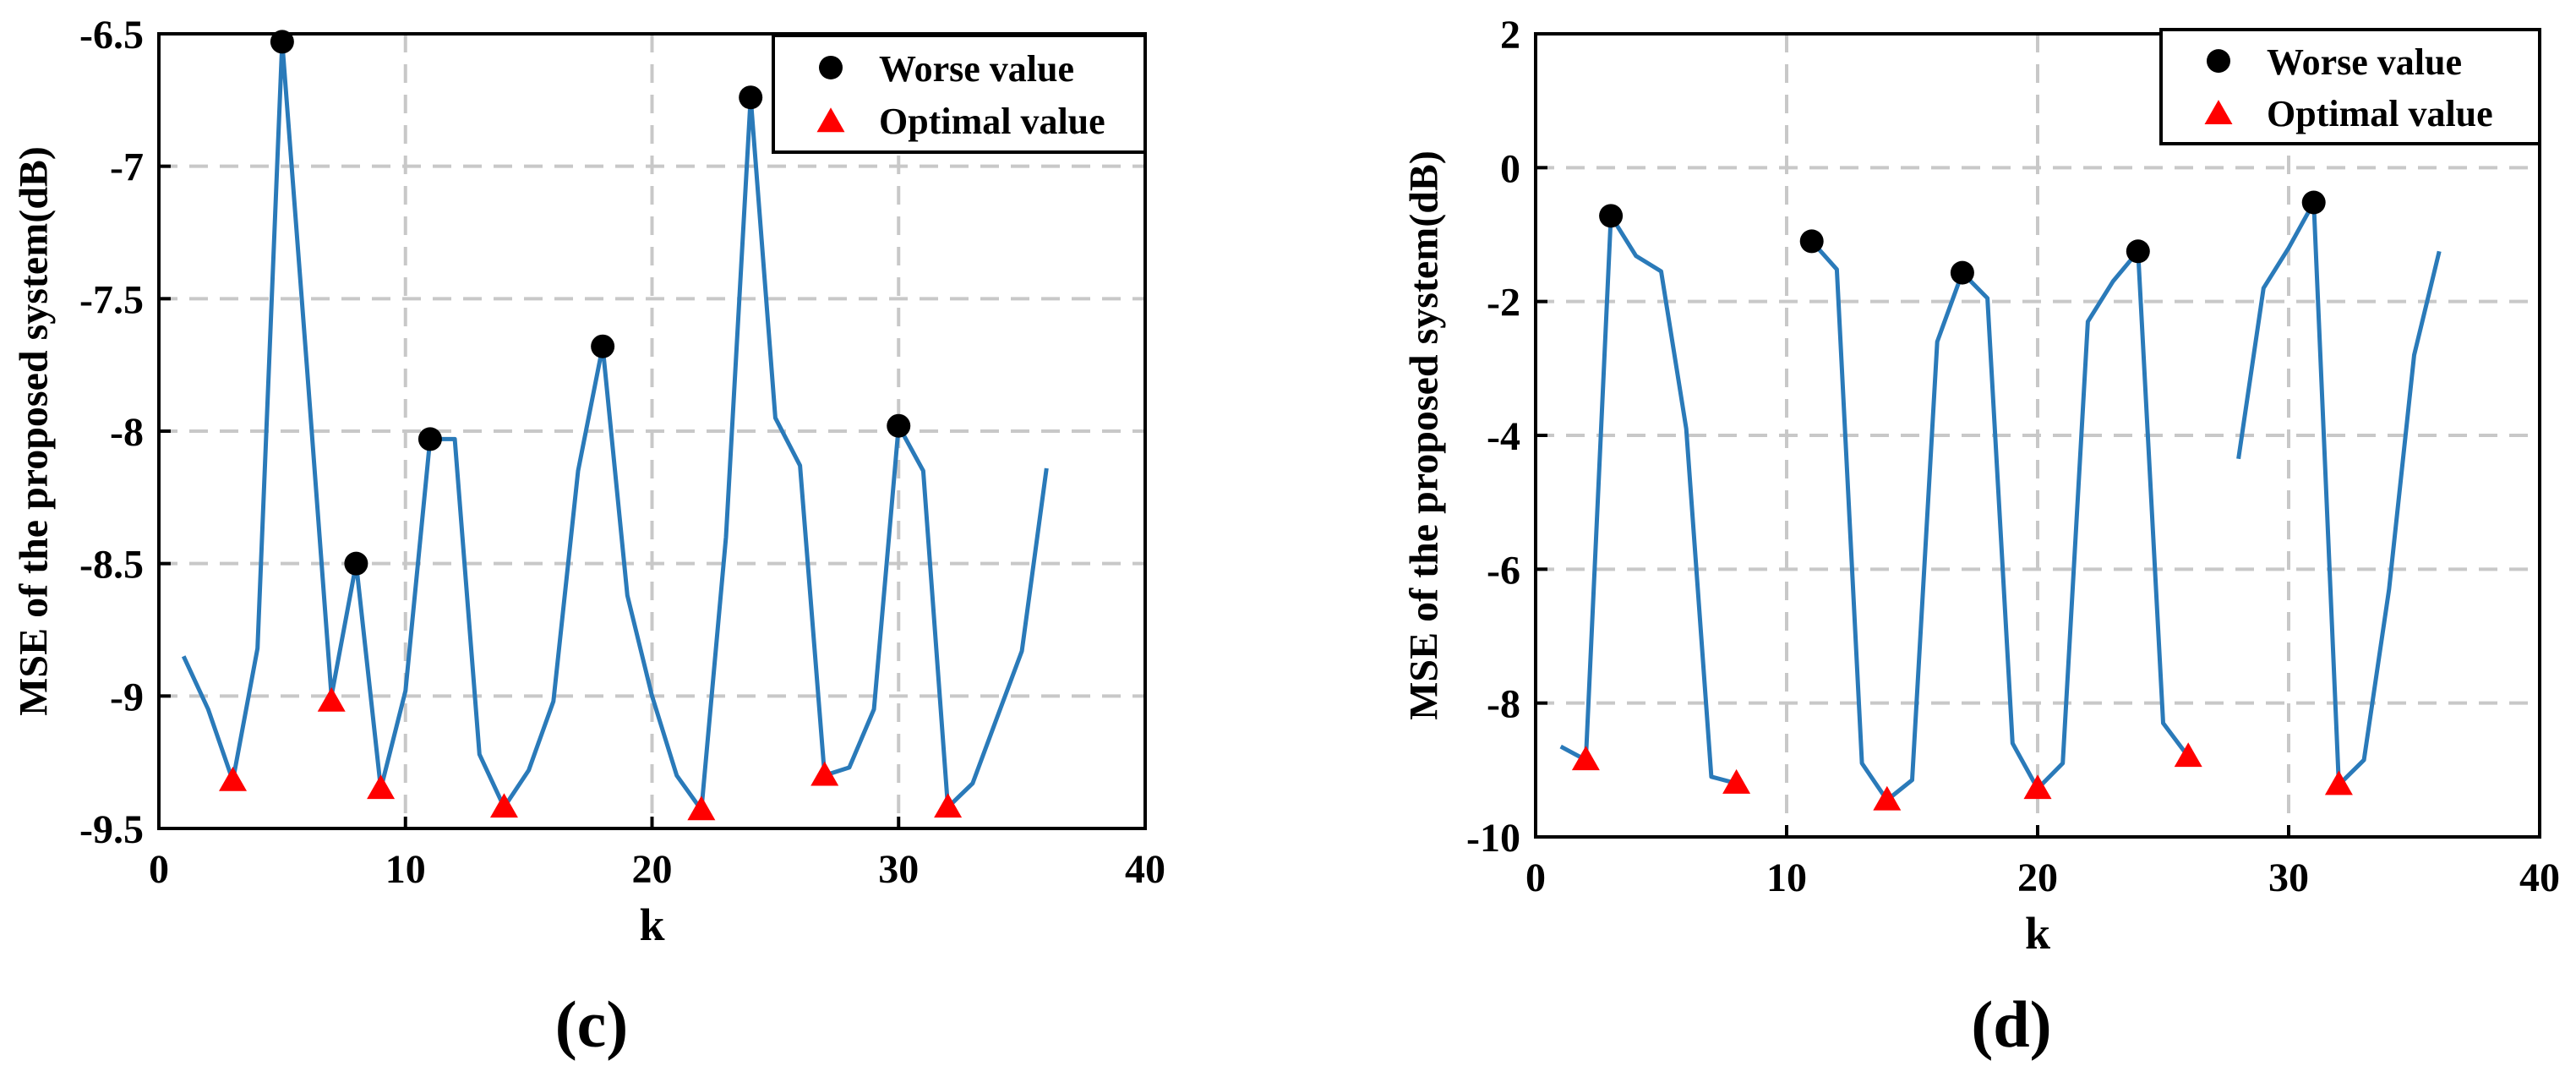  What do you see at coordinates (112, 829) in the screenshot?
I see `y-tick-label: -9.5` at bounding box center [112, 829].